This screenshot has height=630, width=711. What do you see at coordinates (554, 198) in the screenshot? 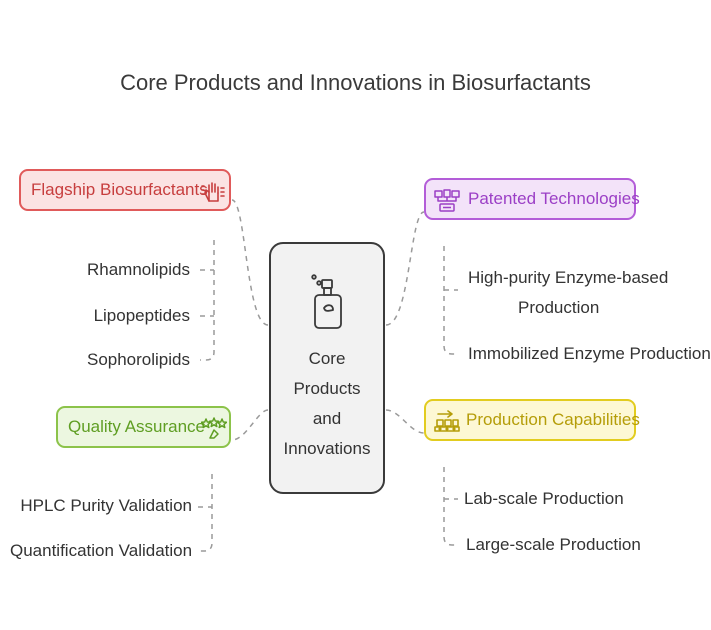
I see `patented-label: Patented Technologies` at bounding box center [554, 198].